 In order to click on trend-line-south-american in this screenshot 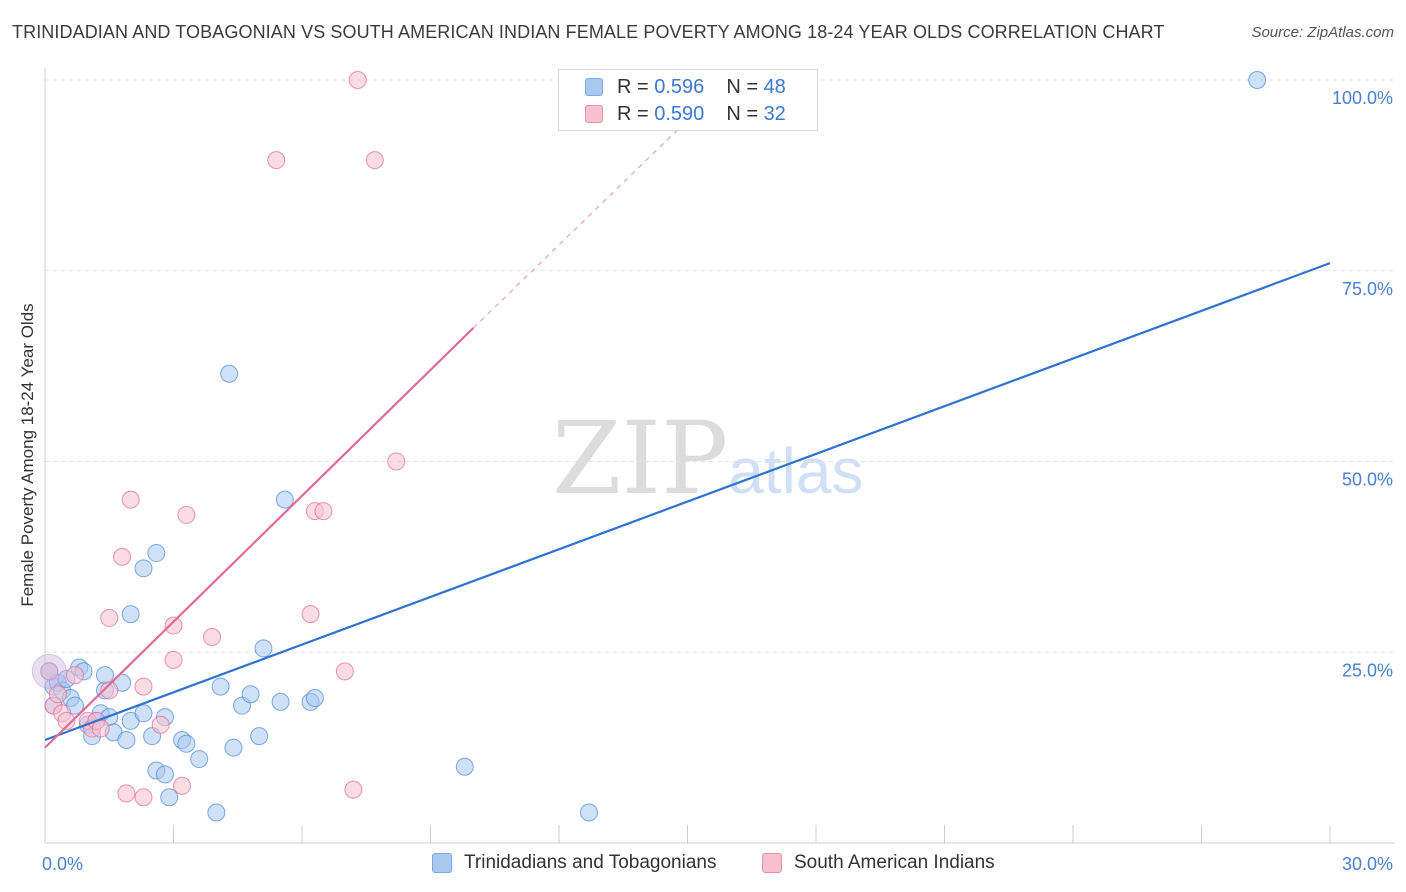, I will do `click(259, 538)`.